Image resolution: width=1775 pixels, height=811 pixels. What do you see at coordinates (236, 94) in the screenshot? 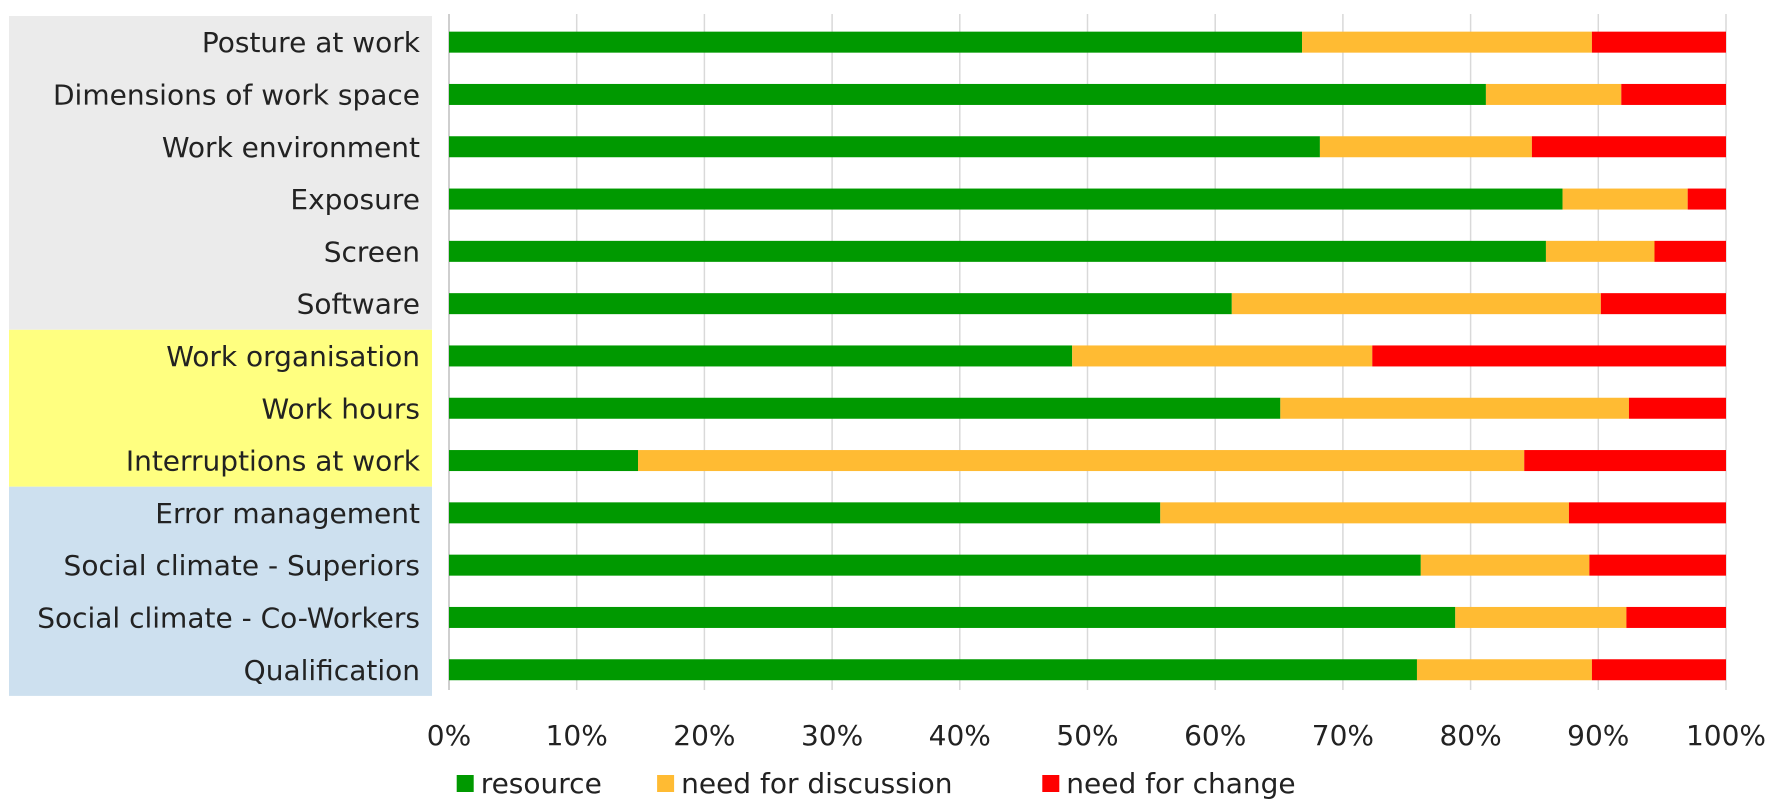
I see `category-label: Dimensions of work space` at bounding box center [236, 94].